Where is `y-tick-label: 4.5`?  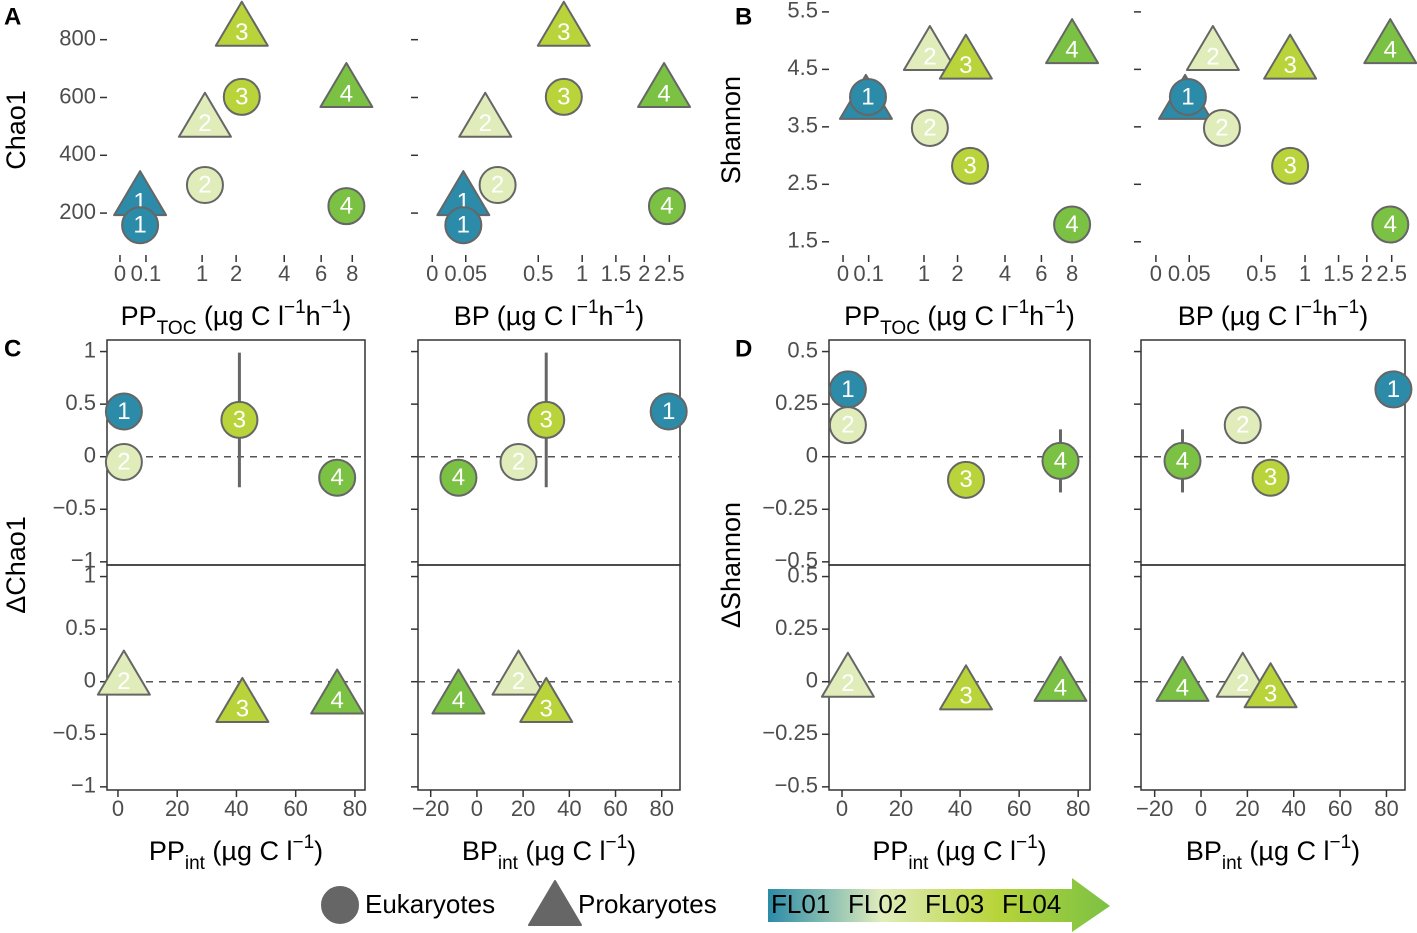 y-tick-label: 4.5 is located at coordinates (802, 67).